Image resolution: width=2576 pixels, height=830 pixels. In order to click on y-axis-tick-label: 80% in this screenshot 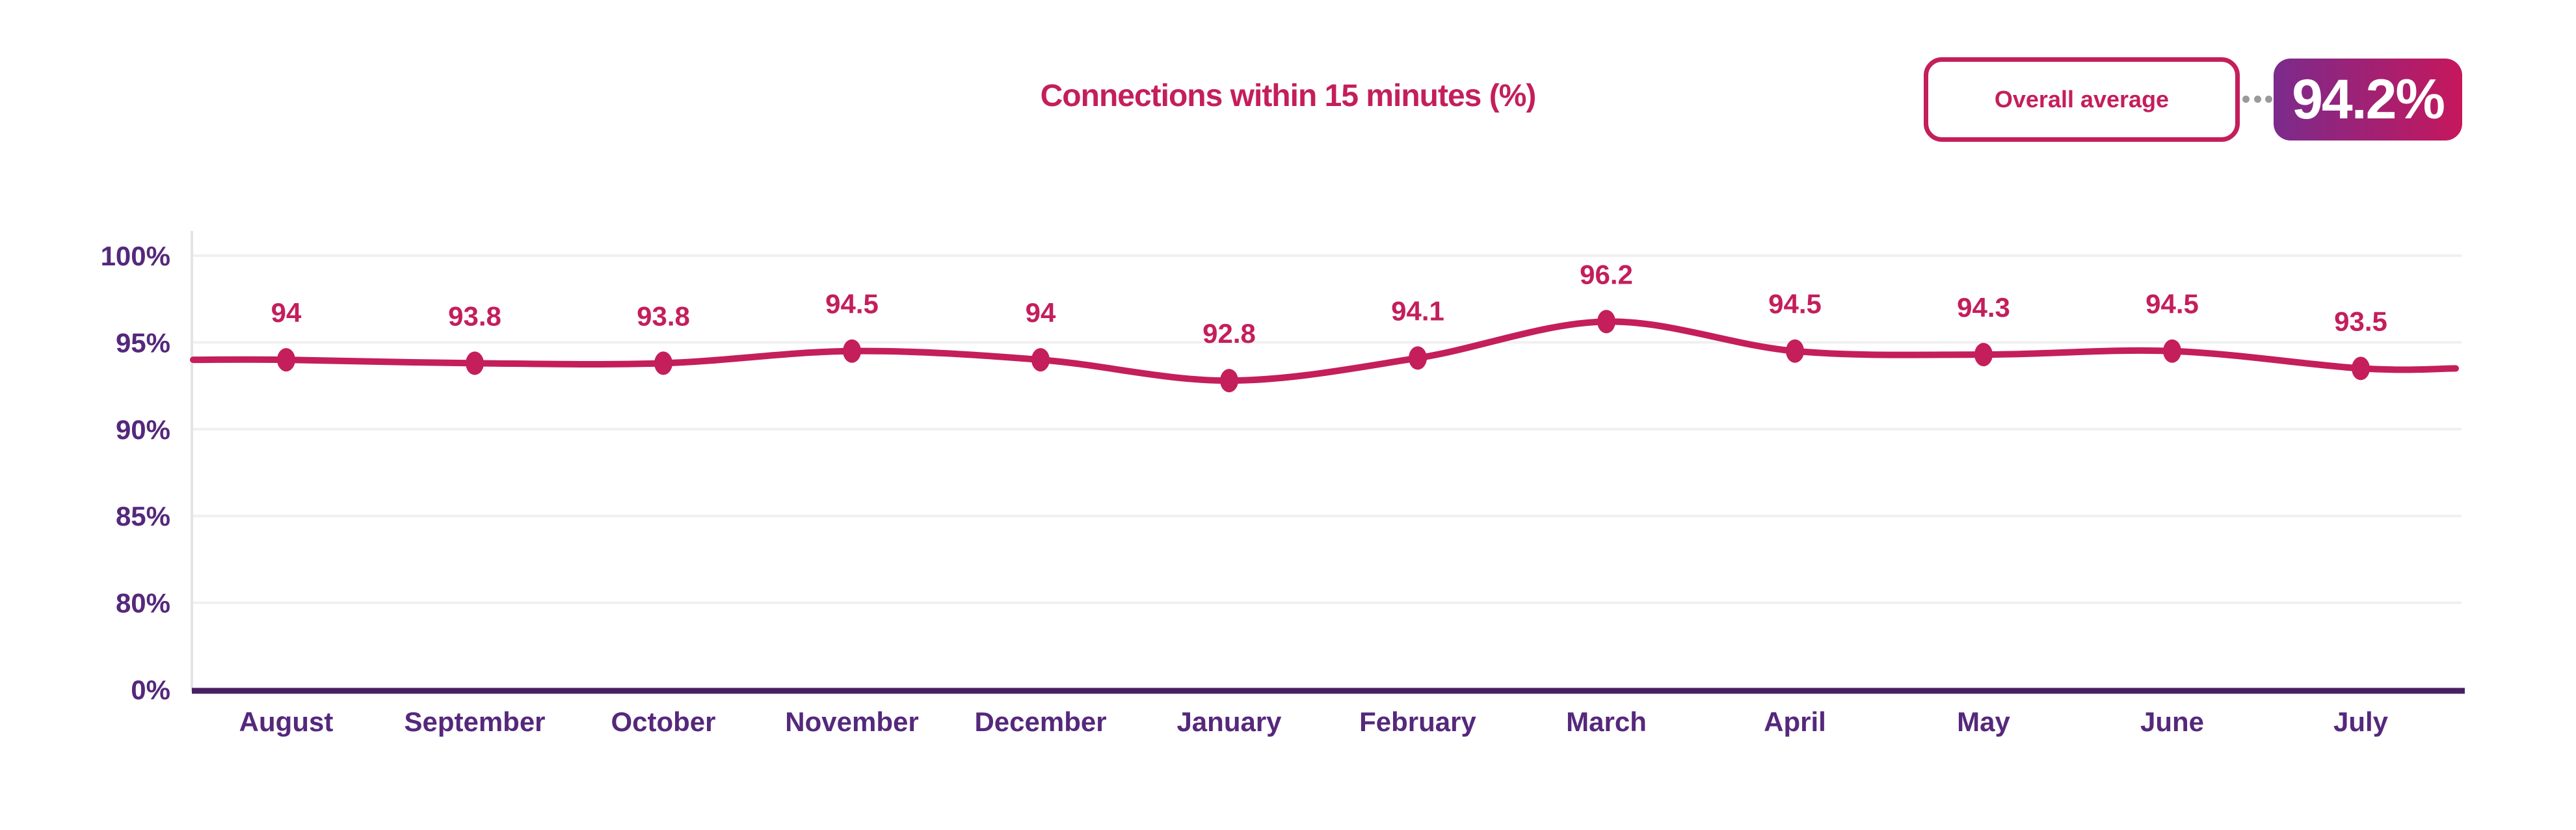, I will do `click(143, 603)`.